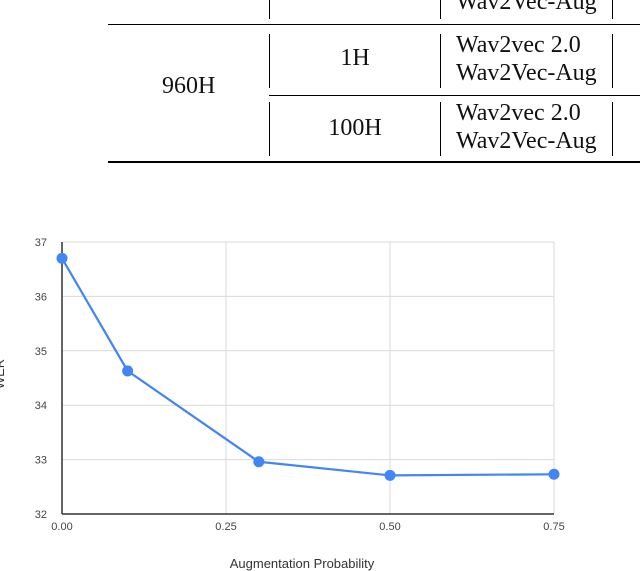 The height and width of the screenshot is (571, 640). What do you see at coordinates (355, 58) in the screenshot?
I see `hours-cell: 1H` at bounding box center [355, 58].